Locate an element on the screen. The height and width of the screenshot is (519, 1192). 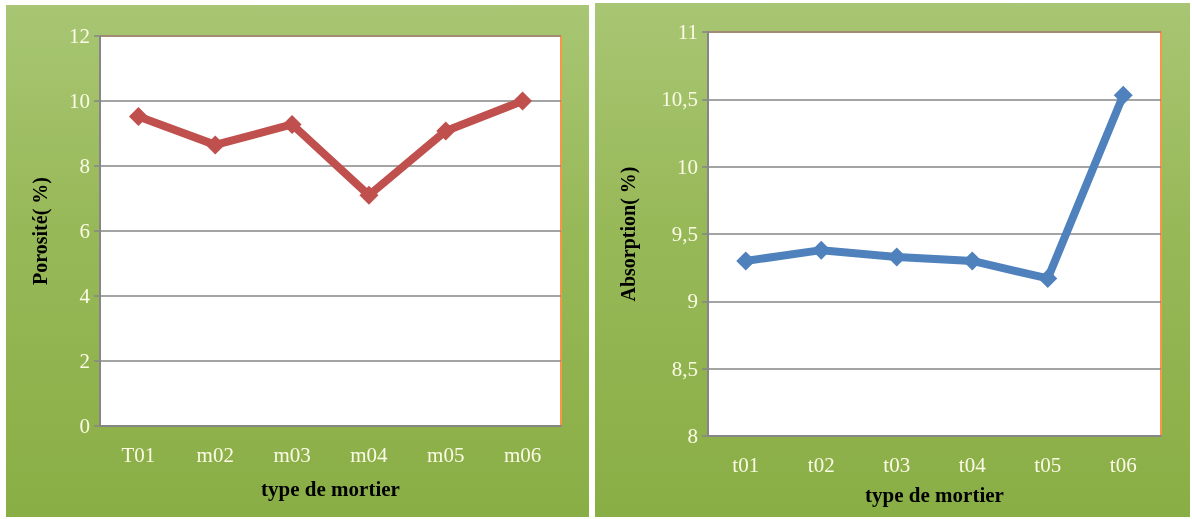
x-tick-label: m02 is located at coordinates (215, 454).